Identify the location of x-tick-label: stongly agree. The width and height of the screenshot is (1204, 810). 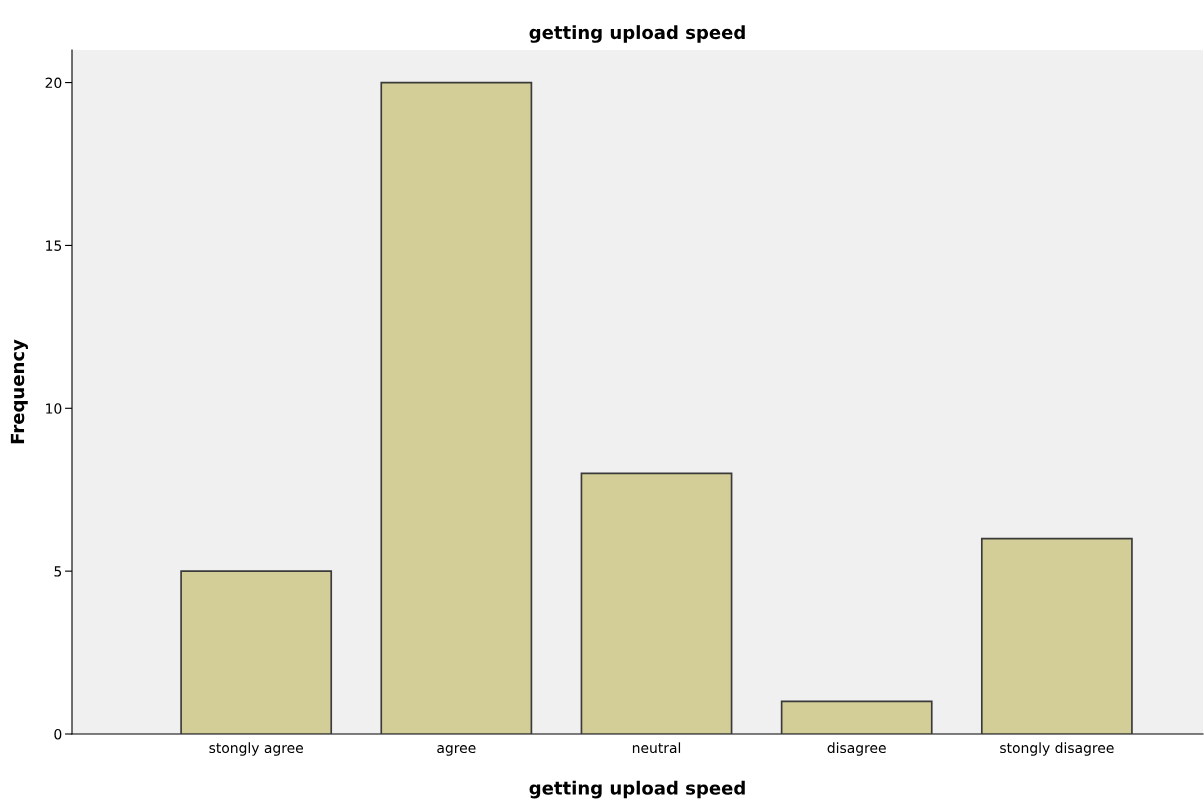
(256, 749).